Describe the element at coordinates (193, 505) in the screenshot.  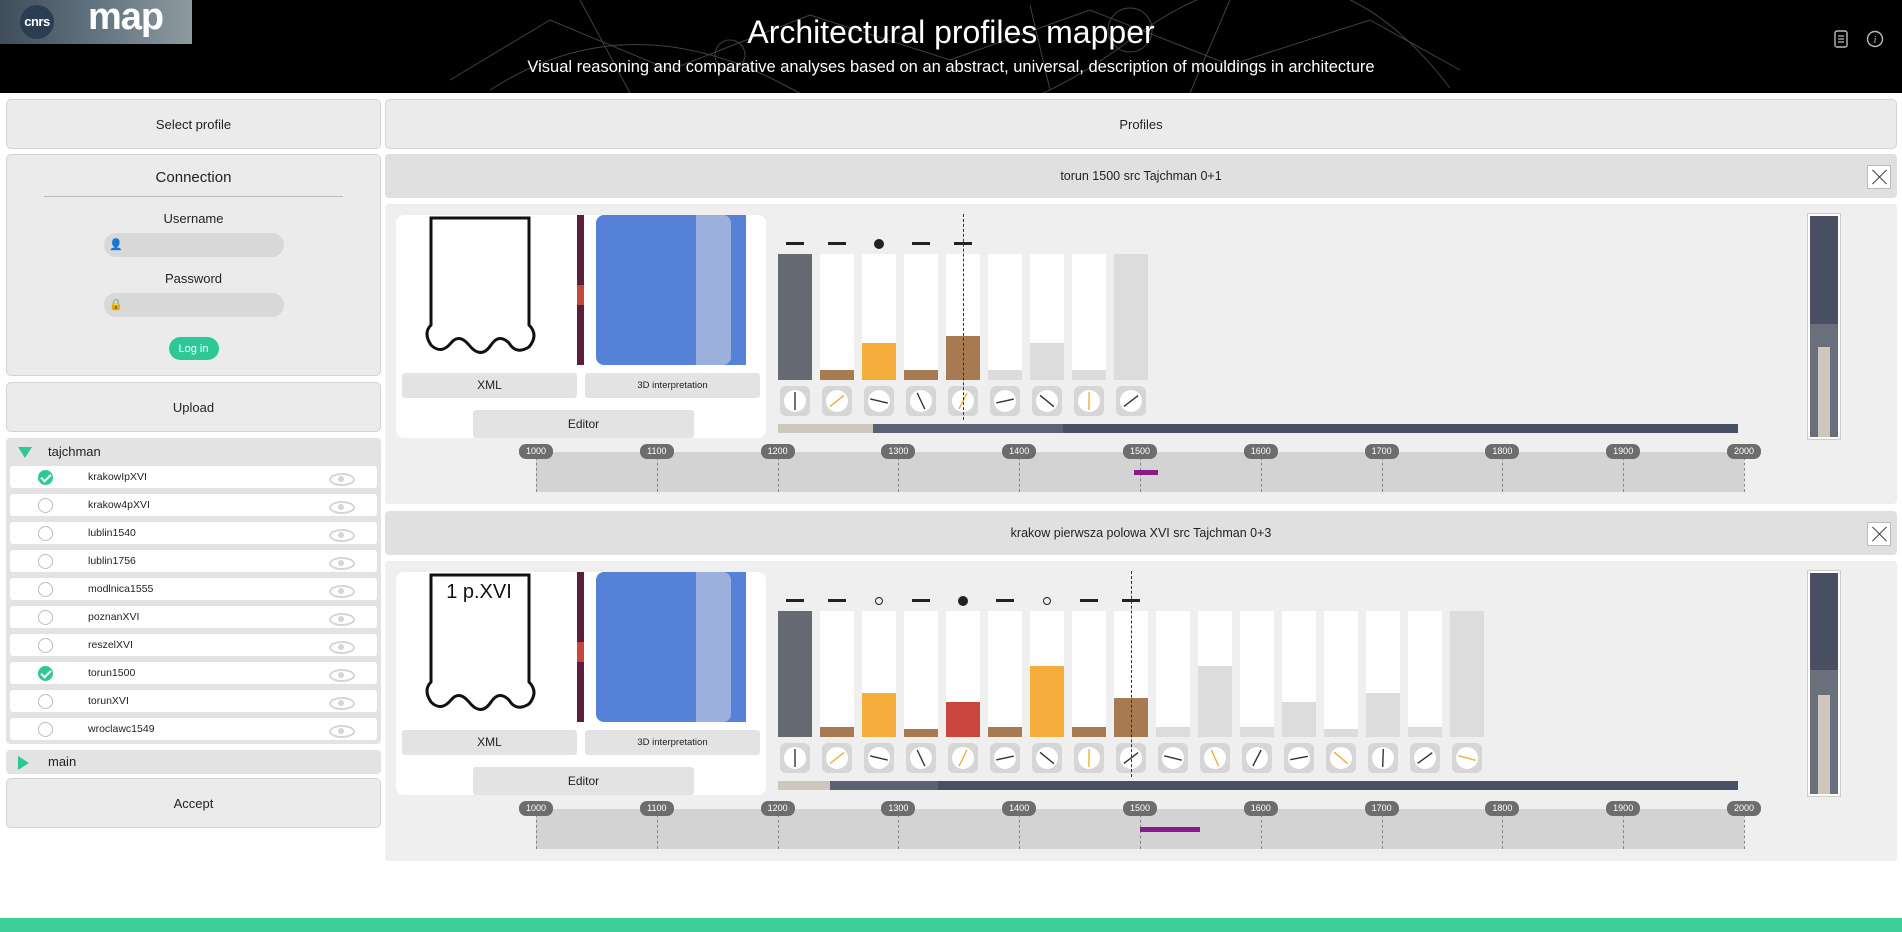
I see `list-item: krakow4pXVI` at that location.